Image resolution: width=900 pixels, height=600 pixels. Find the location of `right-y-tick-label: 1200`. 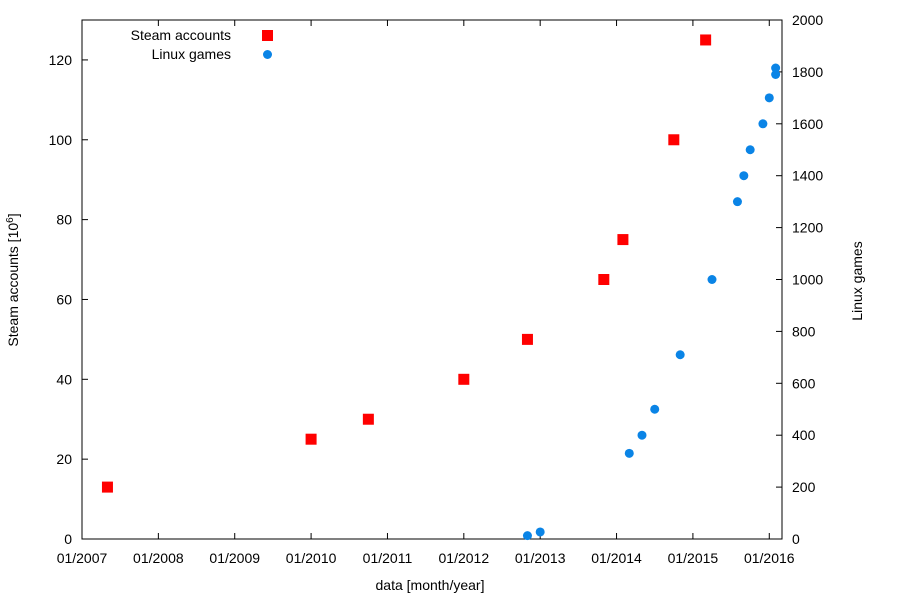

right-y-tick-label: 1200 is located at coordinates (807, 228).